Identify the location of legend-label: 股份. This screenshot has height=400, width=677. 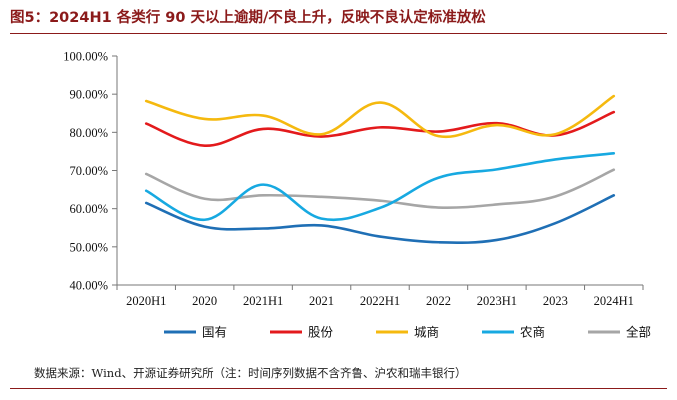
(321, 332).